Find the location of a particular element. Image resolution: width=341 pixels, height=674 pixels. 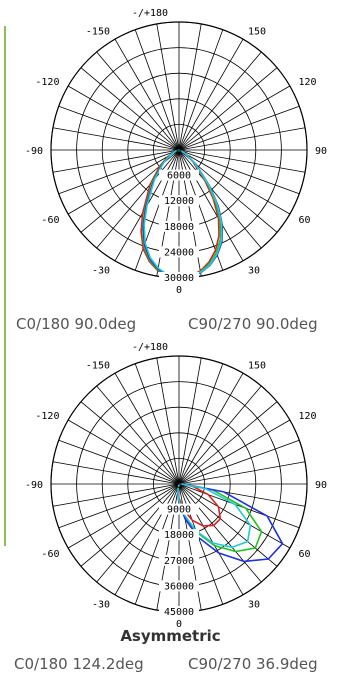

radial-tick-label: 6000 is located at coordinates (179, 176).